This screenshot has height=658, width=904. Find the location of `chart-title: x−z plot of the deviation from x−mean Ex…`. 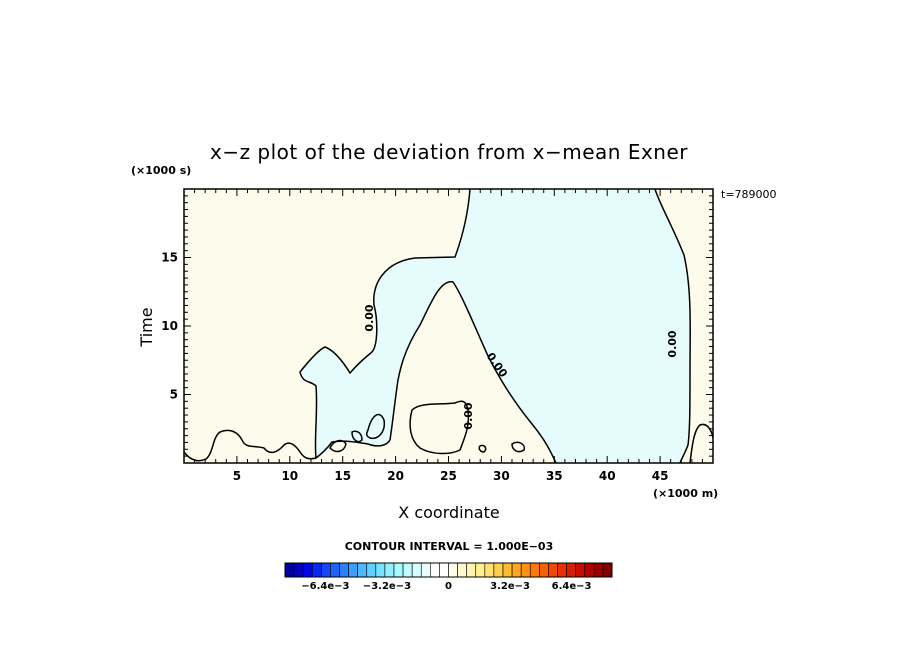

chart-title: x−z plot of the deviation from x−mean Ex… is located at coordinates (449, 152).